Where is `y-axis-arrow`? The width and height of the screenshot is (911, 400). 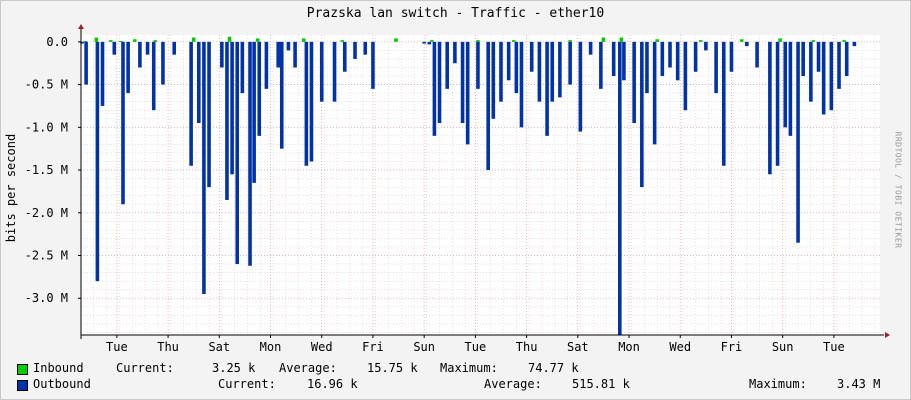
y-axis-arrow is located at coordinates (81, 26).